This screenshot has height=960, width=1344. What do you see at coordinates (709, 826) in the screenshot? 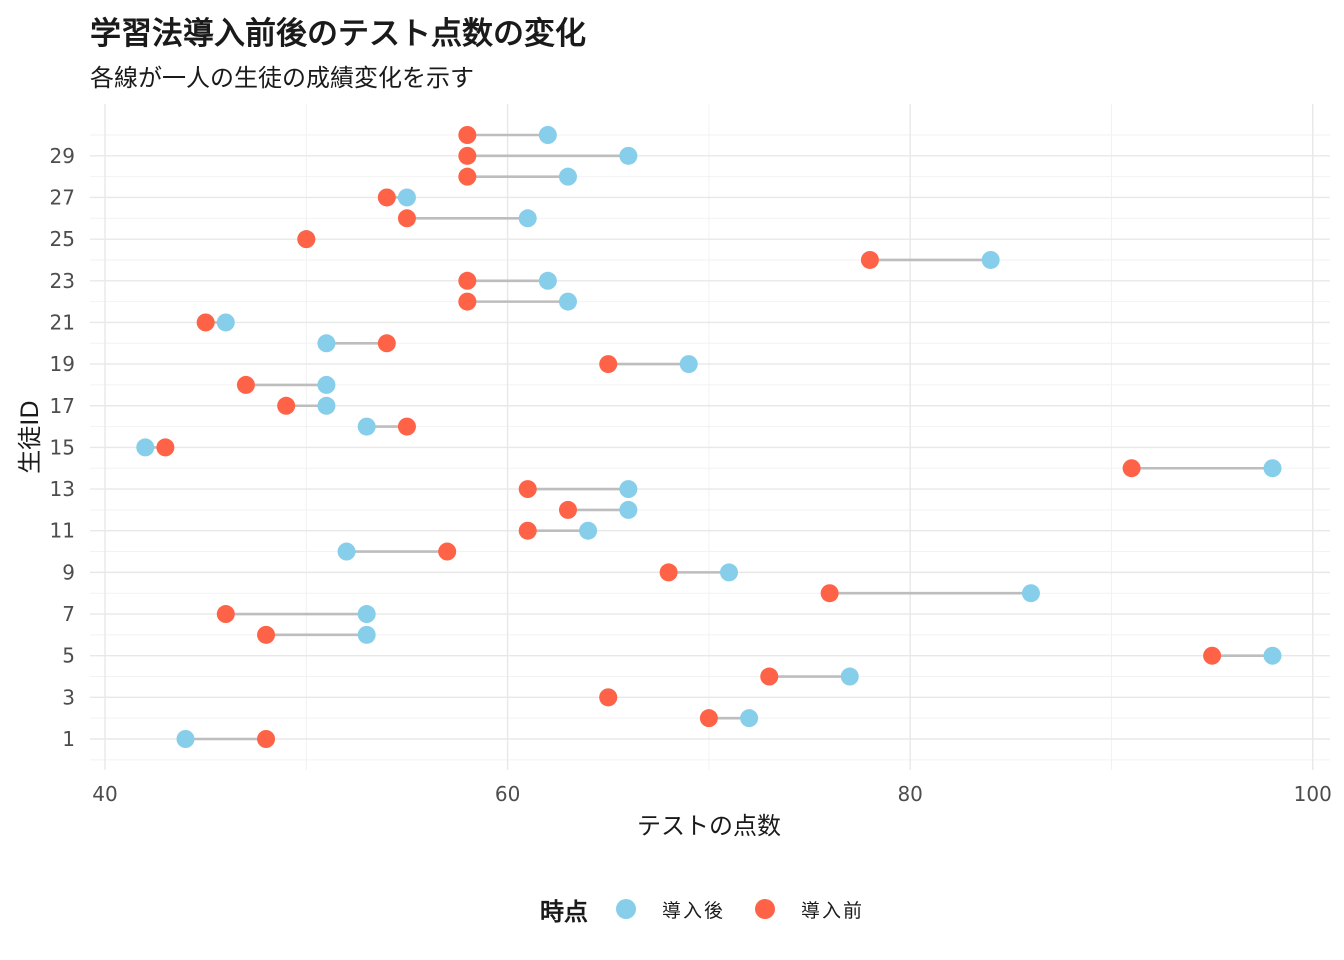
I see `x-axis-title: テストの点数` at bounding box center [709, 826].